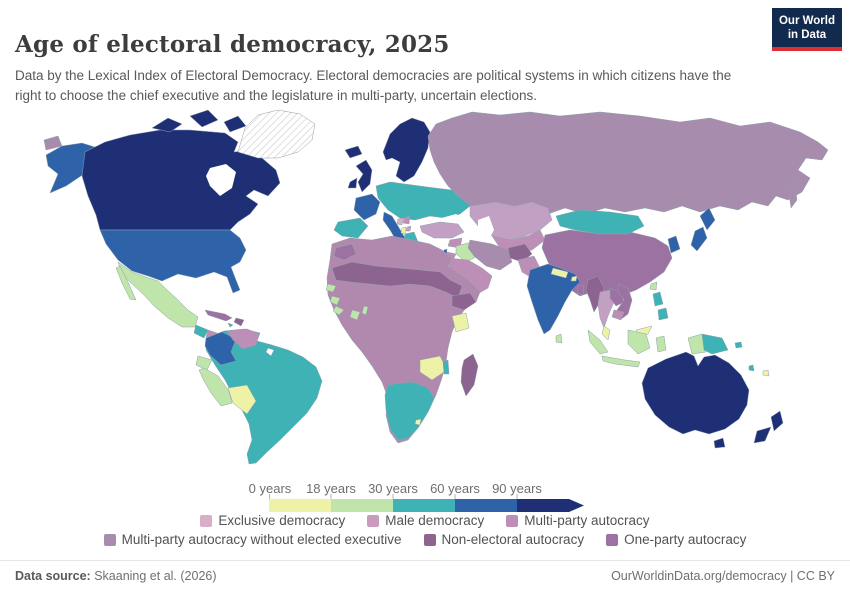 The width and height of the screenshot is (850, 605). I want to click on region-japan-north, so click(707, 219).